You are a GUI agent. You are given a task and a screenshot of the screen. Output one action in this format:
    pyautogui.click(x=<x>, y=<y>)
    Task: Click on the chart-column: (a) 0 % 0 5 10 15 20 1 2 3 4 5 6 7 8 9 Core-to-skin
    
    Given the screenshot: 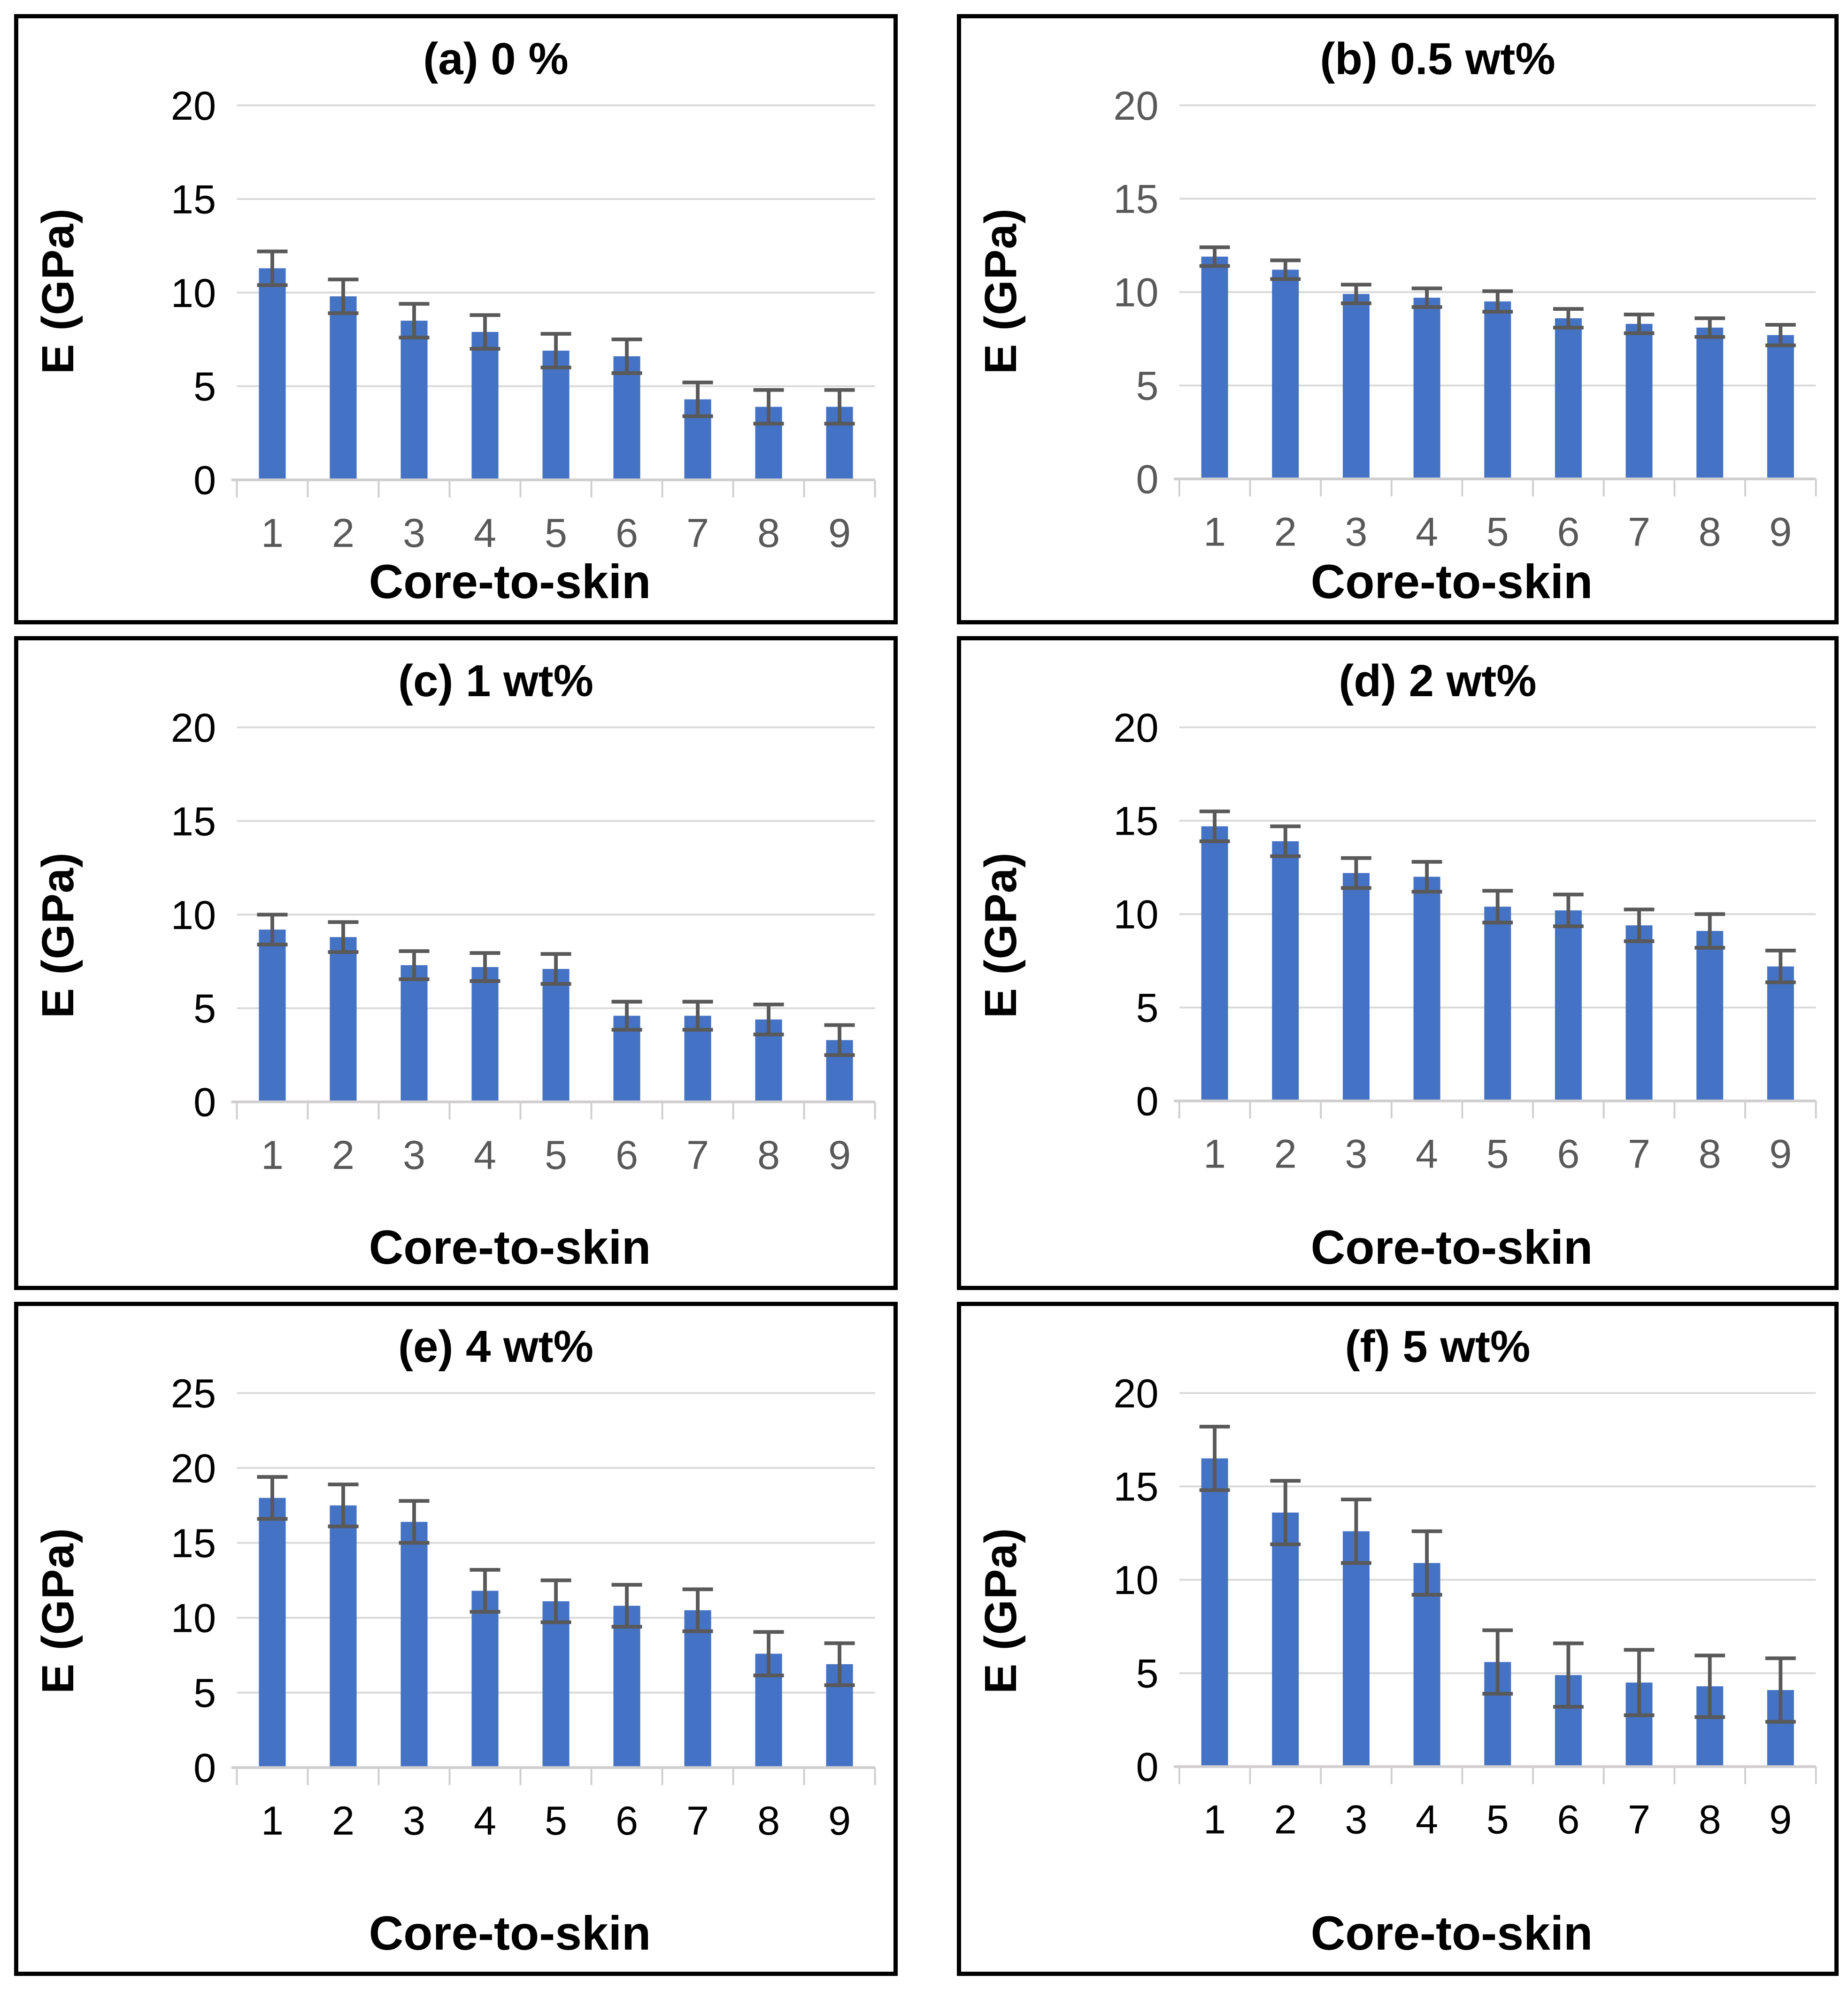 What is the action you would take?
    pyautogui.click(x=495, y=319)
    